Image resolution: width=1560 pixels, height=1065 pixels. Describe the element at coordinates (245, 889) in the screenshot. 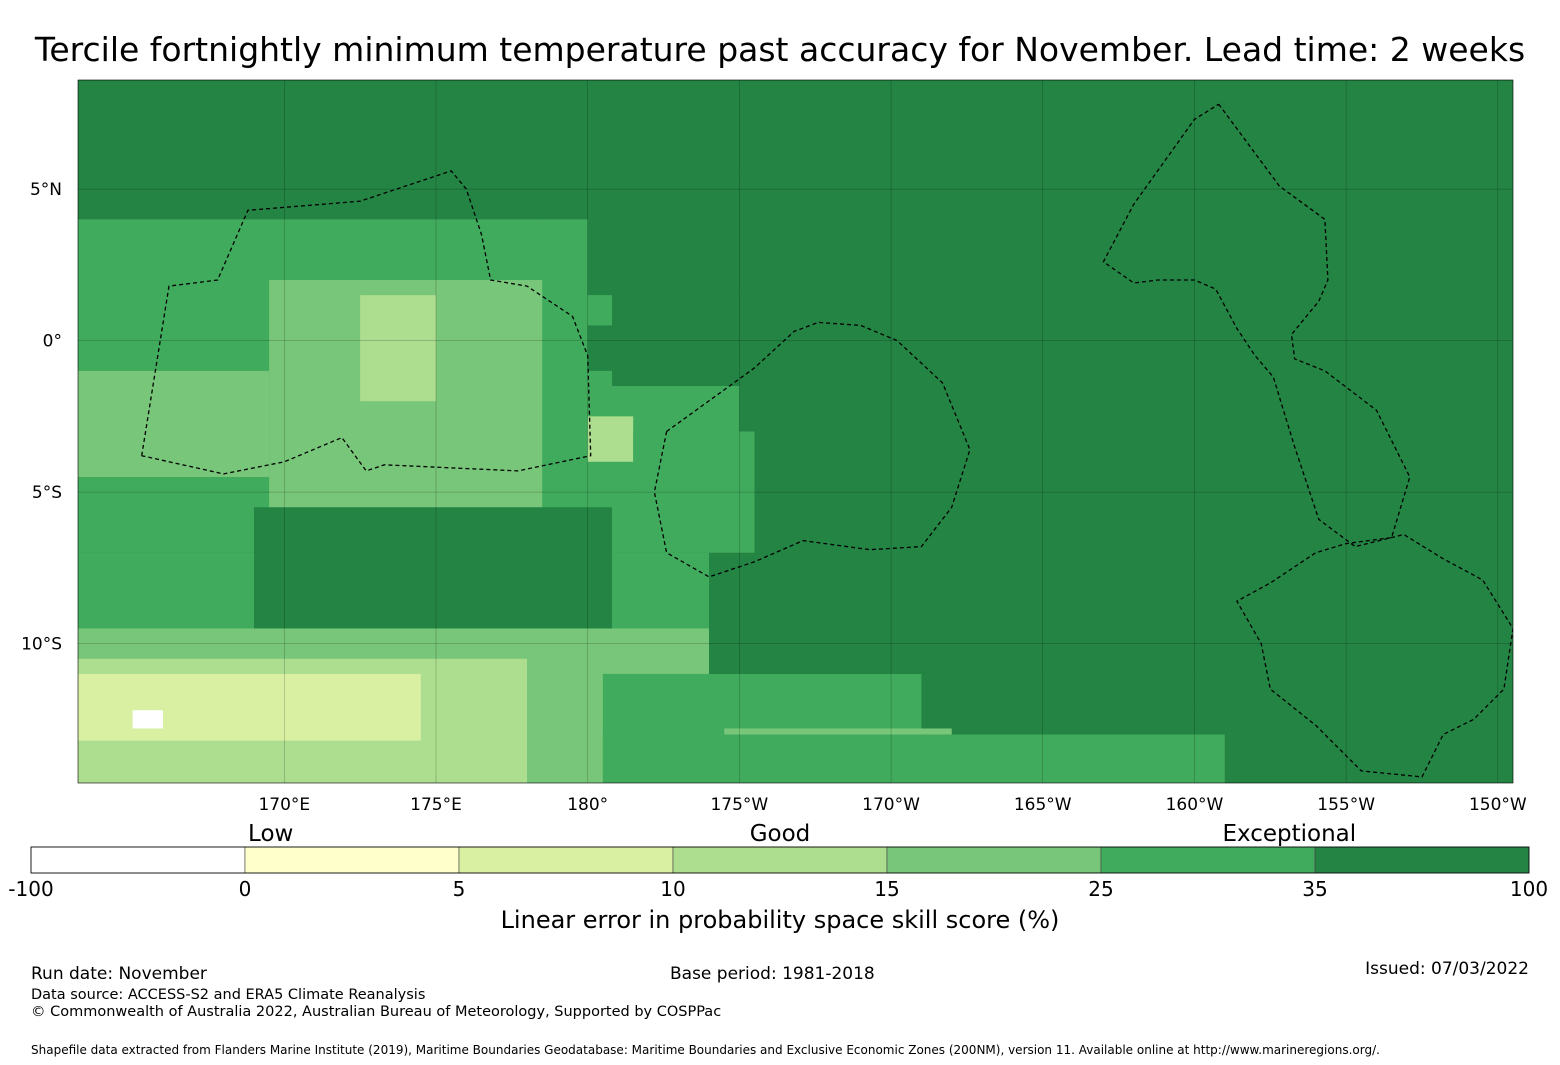

I see `colorbar-tick-label: 0` at that location.